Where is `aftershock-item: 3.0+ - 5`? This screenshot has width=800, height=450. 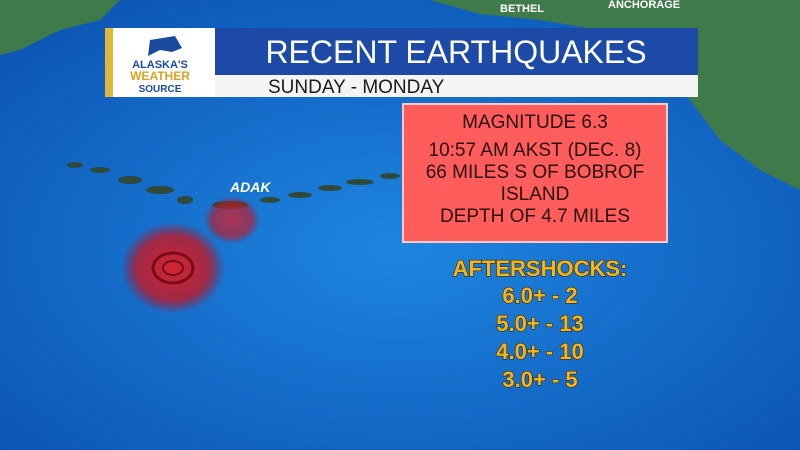
aftershock-item: 3.0+ - 5 is located at coordinates (539, 379).